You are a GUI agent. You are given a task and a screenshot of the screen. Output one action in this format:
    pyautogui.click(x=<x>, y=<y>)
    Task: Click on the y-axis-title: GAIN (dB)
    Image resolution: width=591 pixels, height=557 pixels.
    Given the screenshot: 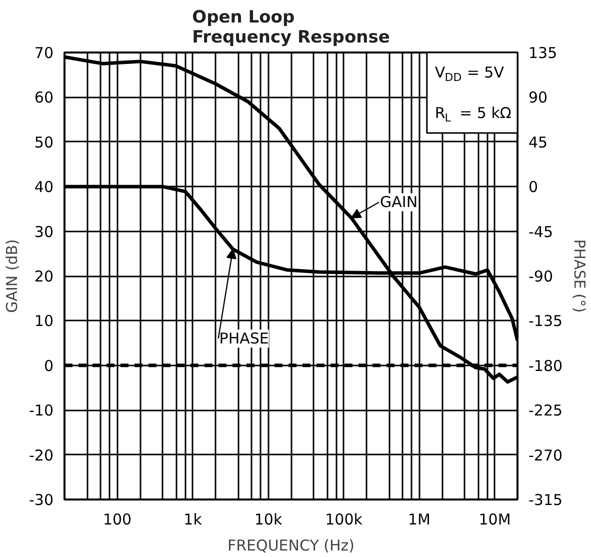 What is the action you would take?
    pyautogui.click(x=12, y=276)
    